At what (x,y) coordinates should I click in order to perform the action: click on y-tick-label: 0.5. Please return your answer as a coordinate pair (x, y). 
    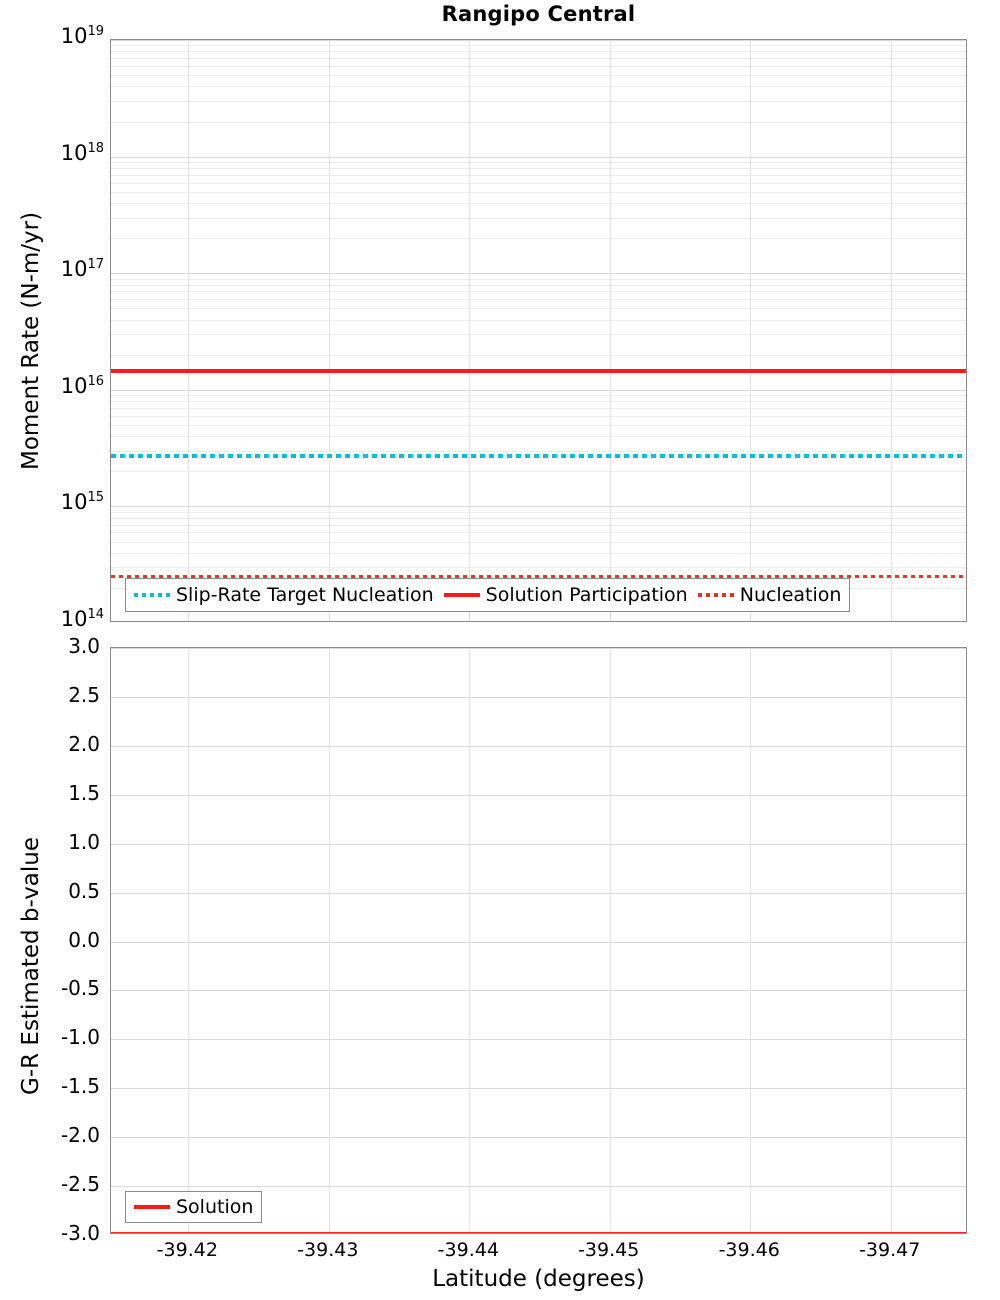
    Looking at the image, I should click on (84, 890).